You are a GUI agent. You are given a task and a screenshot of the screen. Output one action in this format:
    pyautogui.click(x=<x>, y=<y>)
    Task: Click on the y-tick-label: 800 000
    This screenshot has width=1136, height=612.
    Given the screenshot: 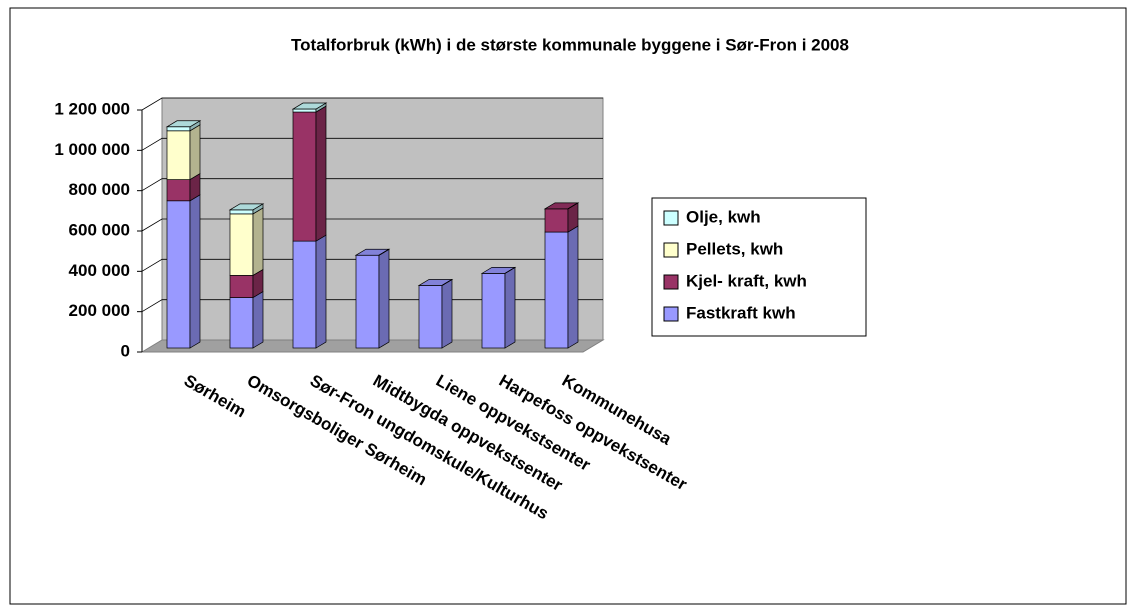 What is the action you would take?
    pyautogui.click(x=99, y=189)
    